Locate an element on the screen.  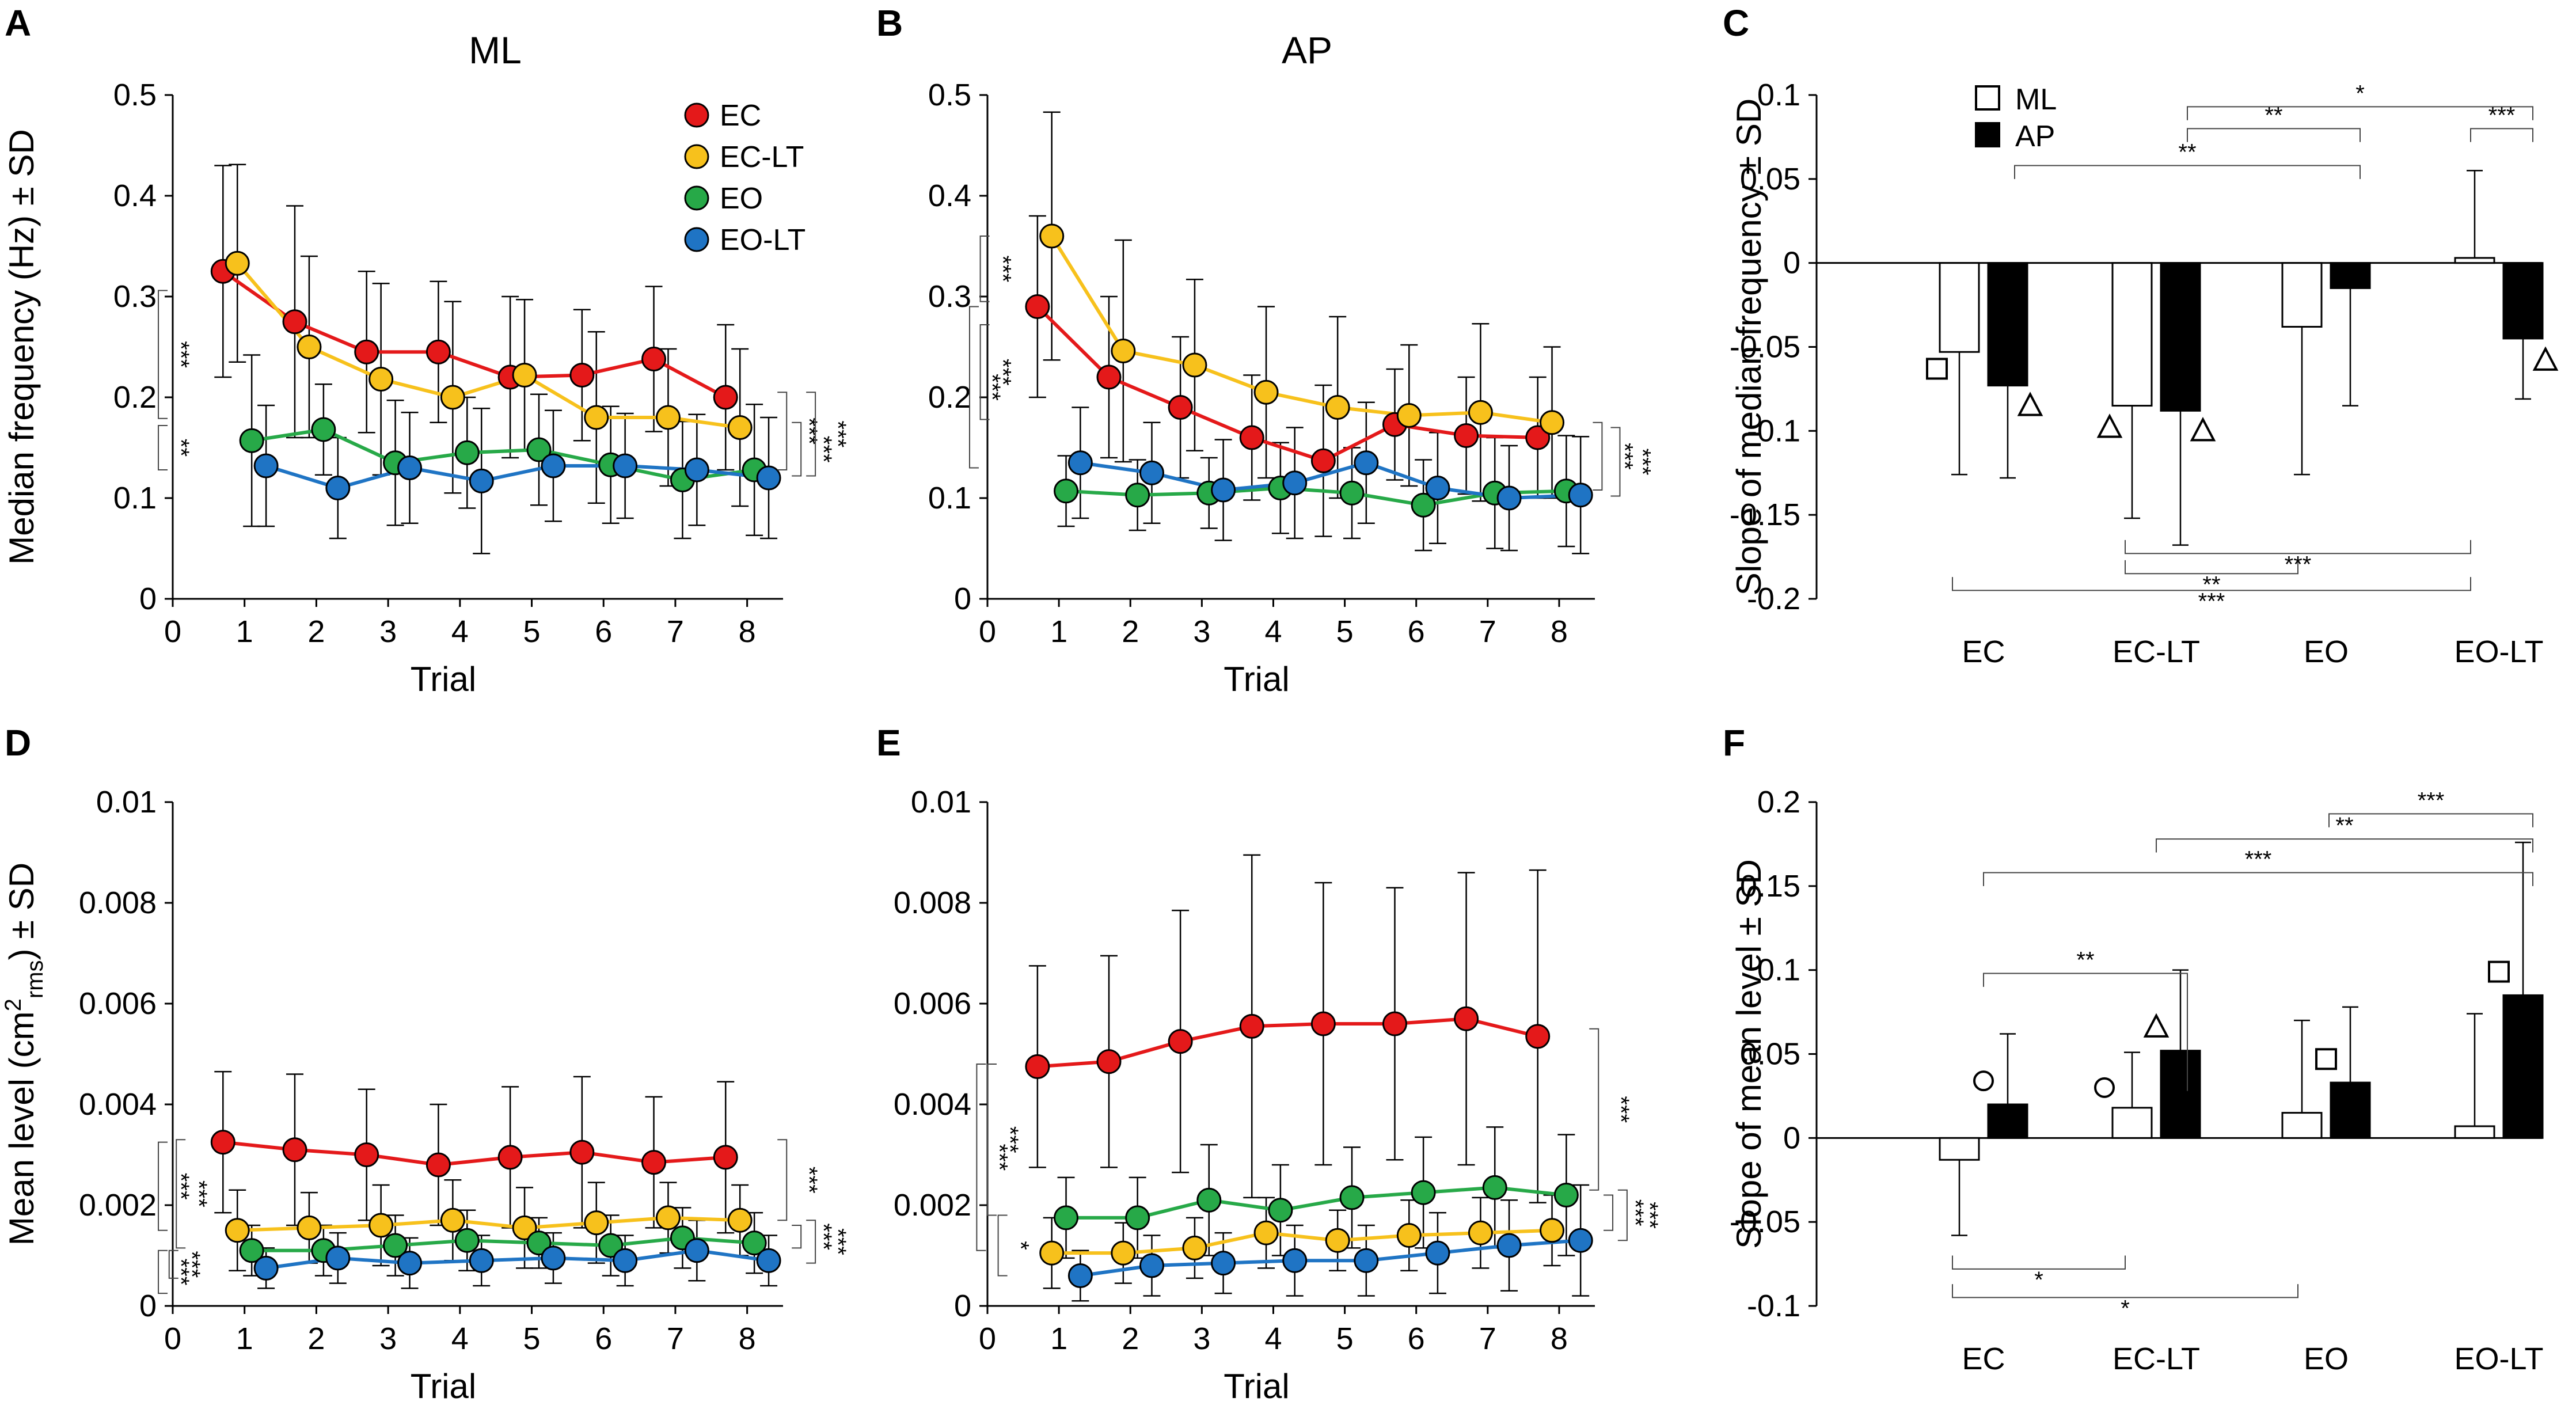
category-label: EC-LT is located at coordinates (2156, 1359).